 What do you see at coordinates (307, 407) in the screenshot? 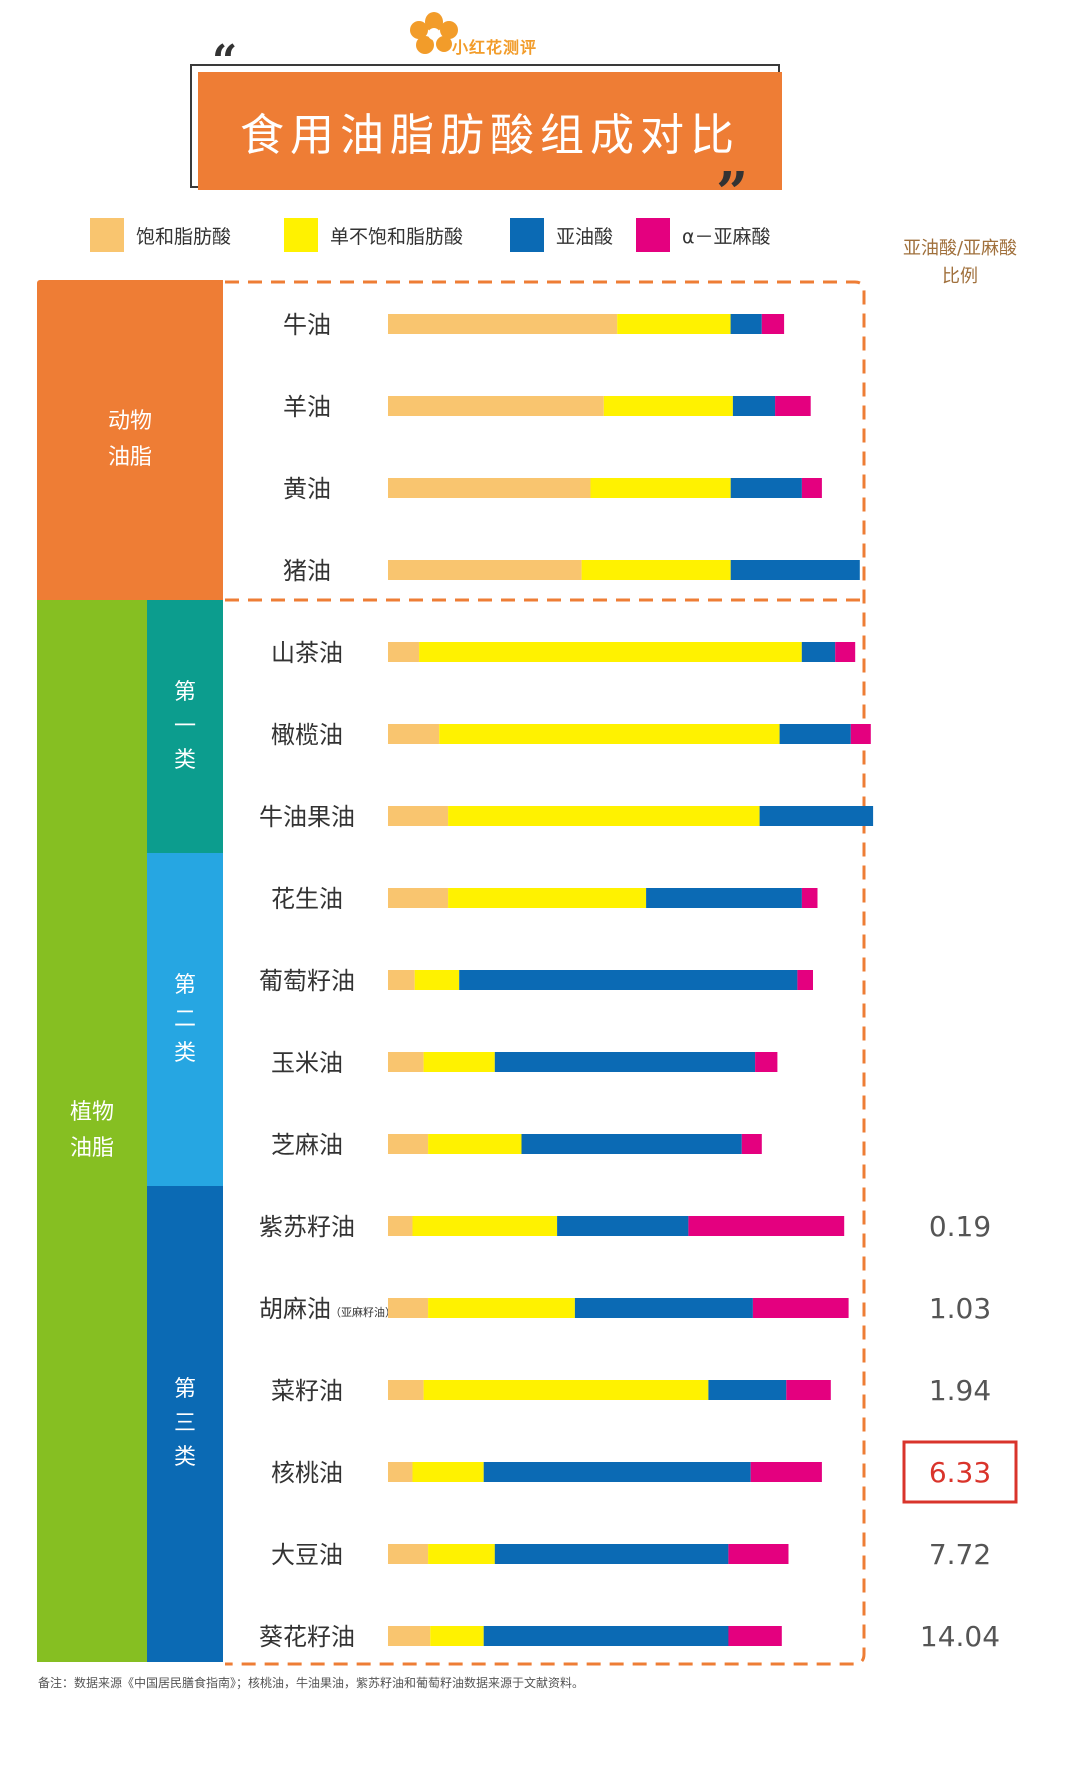
I see `row-label: 羊油` at bounding box center [307, 407].